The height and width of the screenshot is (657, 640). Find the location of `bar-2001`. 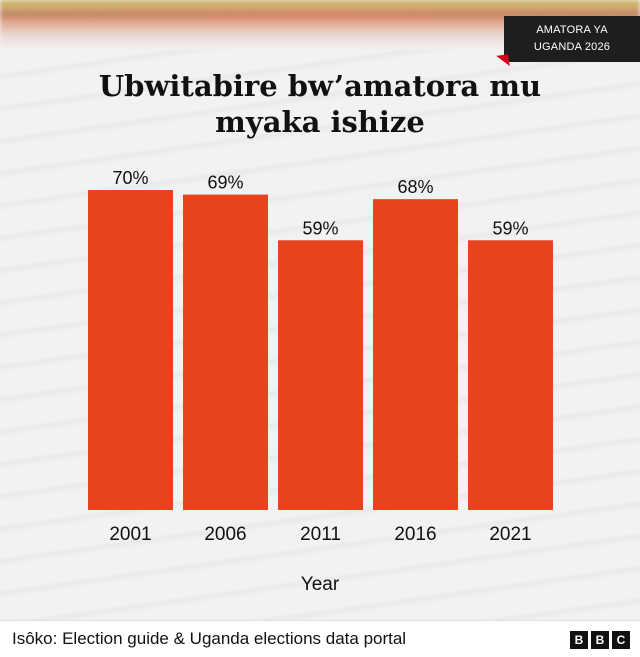

bar-2001 is located at coordinates (130, 350).